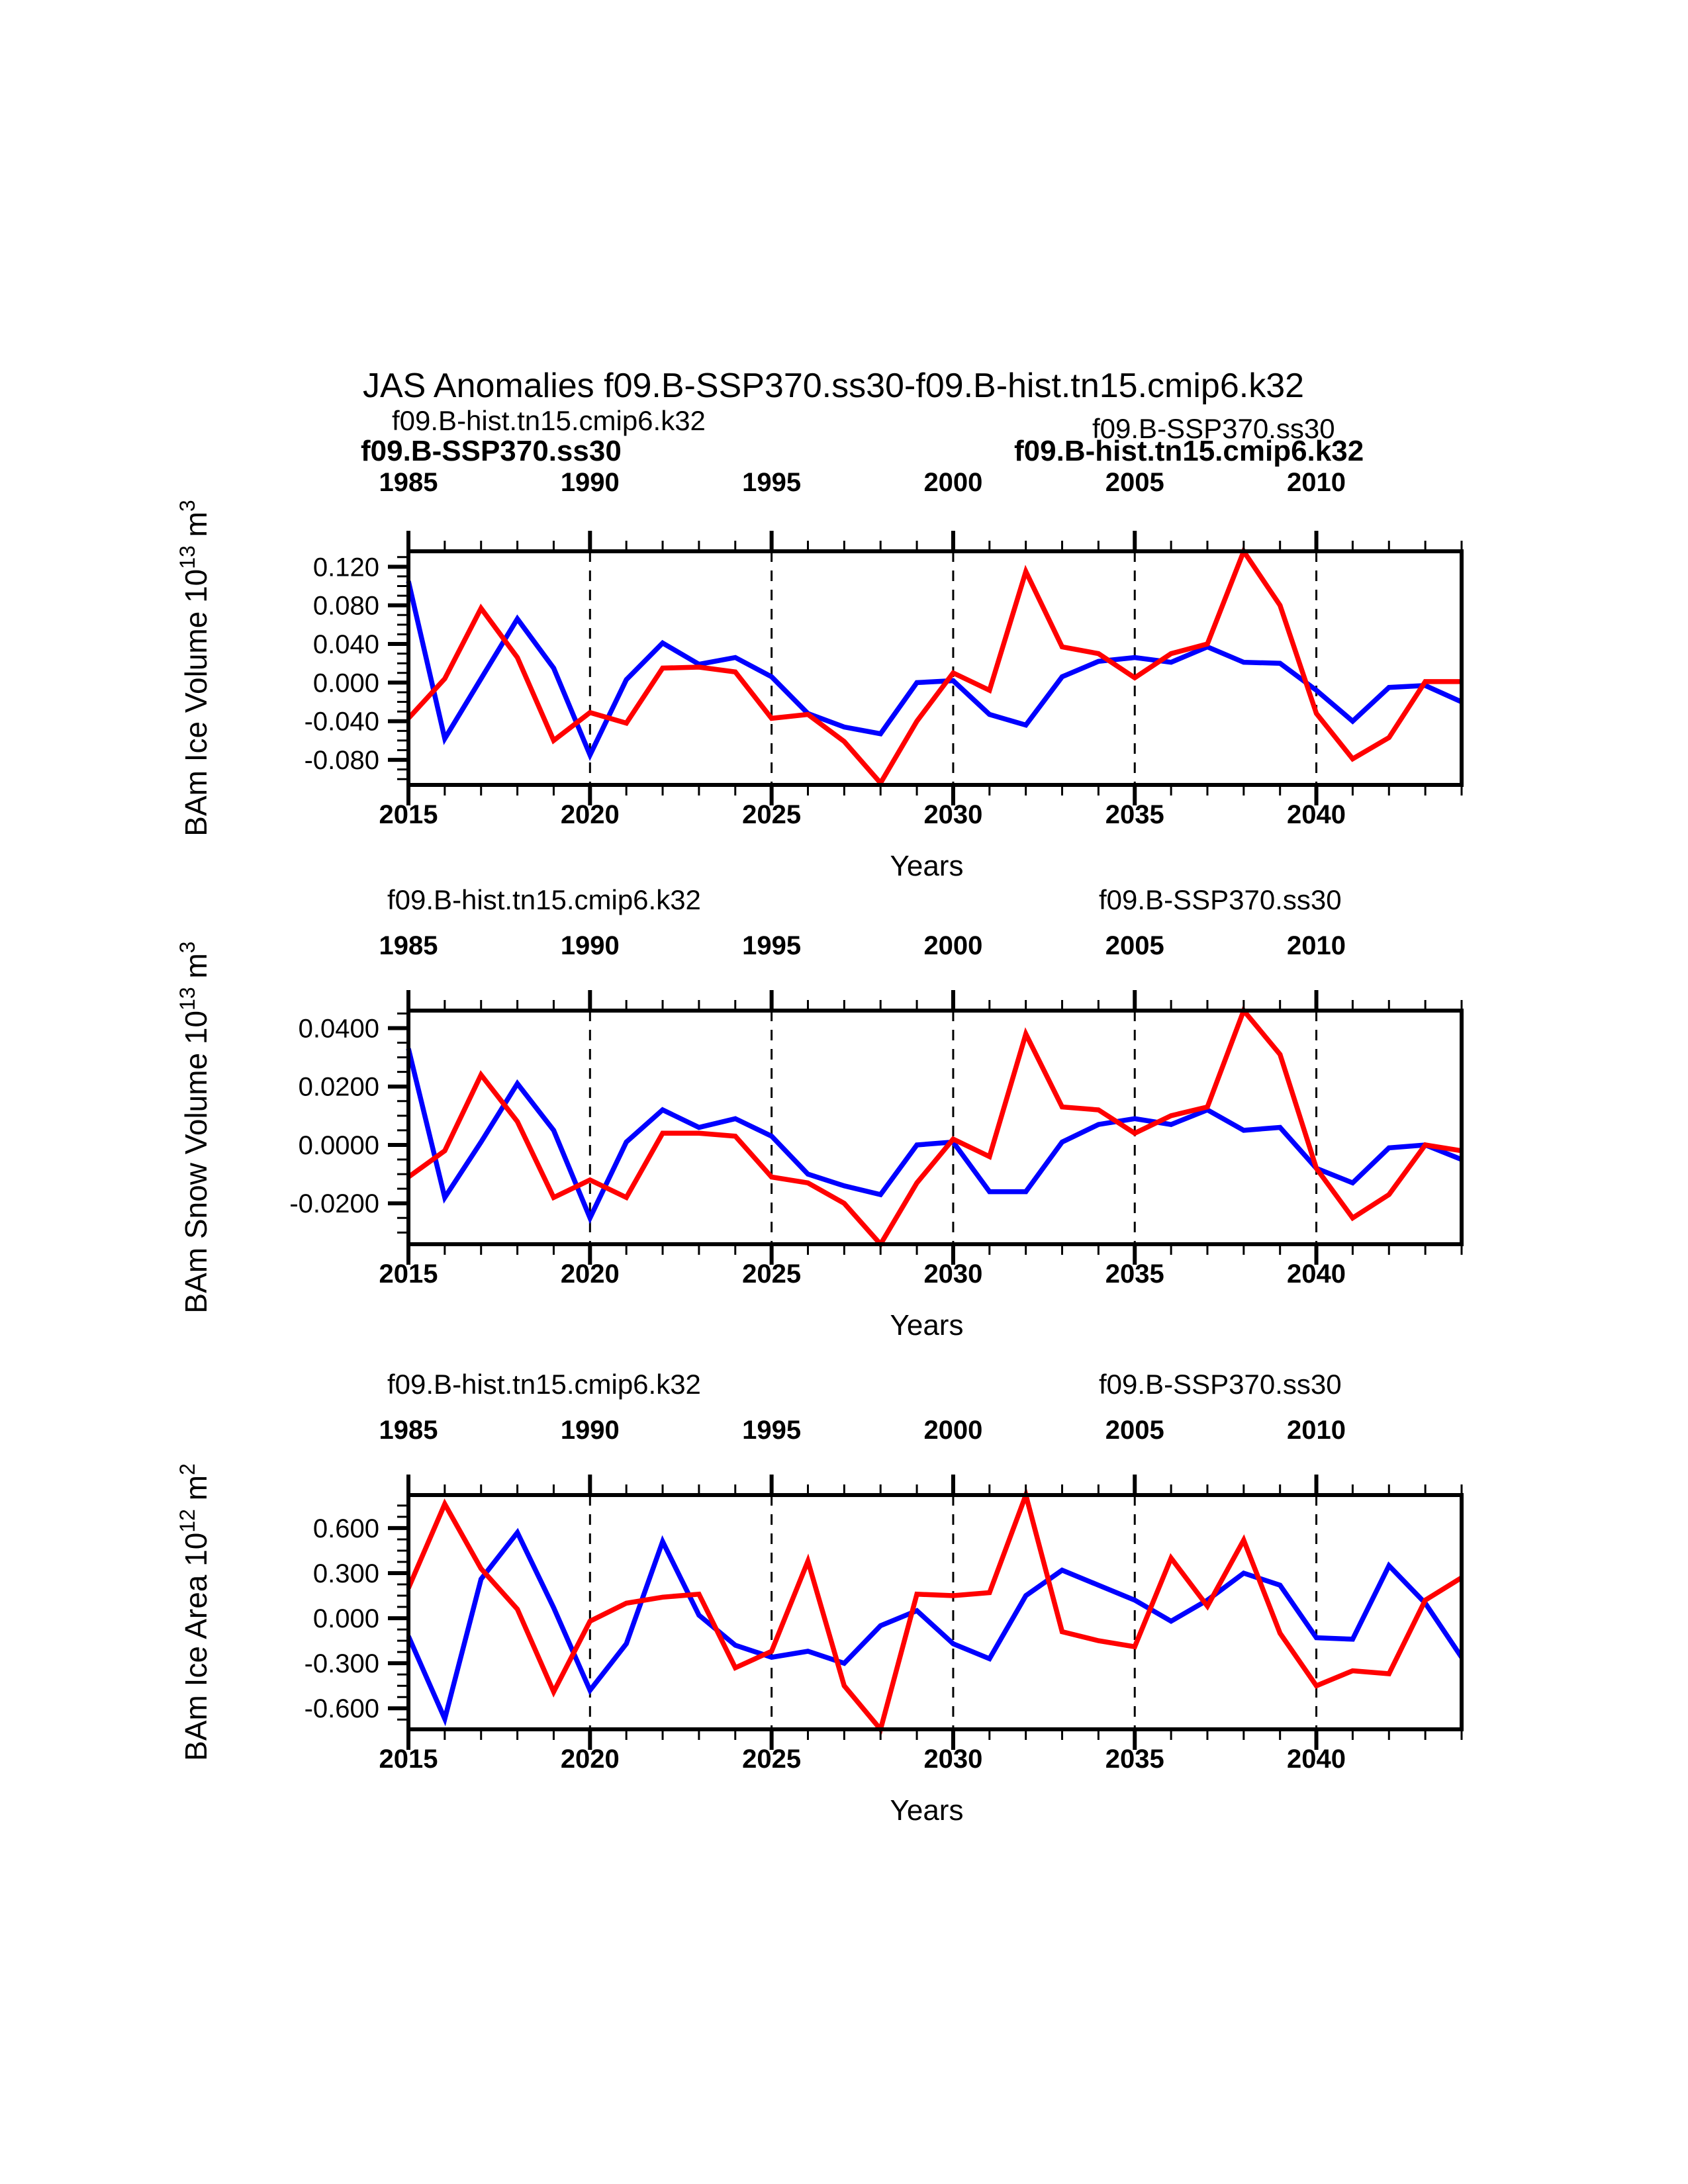 This screenshot has height=2184, width=1688. What do you see at coordinates (334, 1203) in the screenshot?
I see `y-tick-label: -0.0200` at bounding box center [334, 1203].